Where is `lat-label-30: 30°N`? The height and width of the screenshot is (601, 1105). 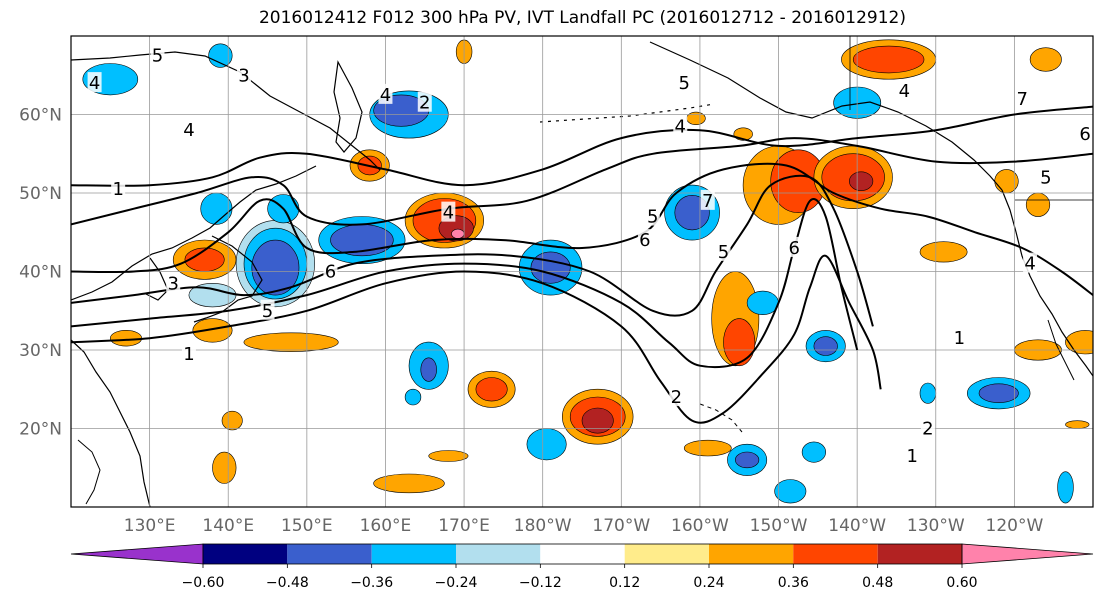 lat-label-30: 30°N is located at coordinates (40, 351).